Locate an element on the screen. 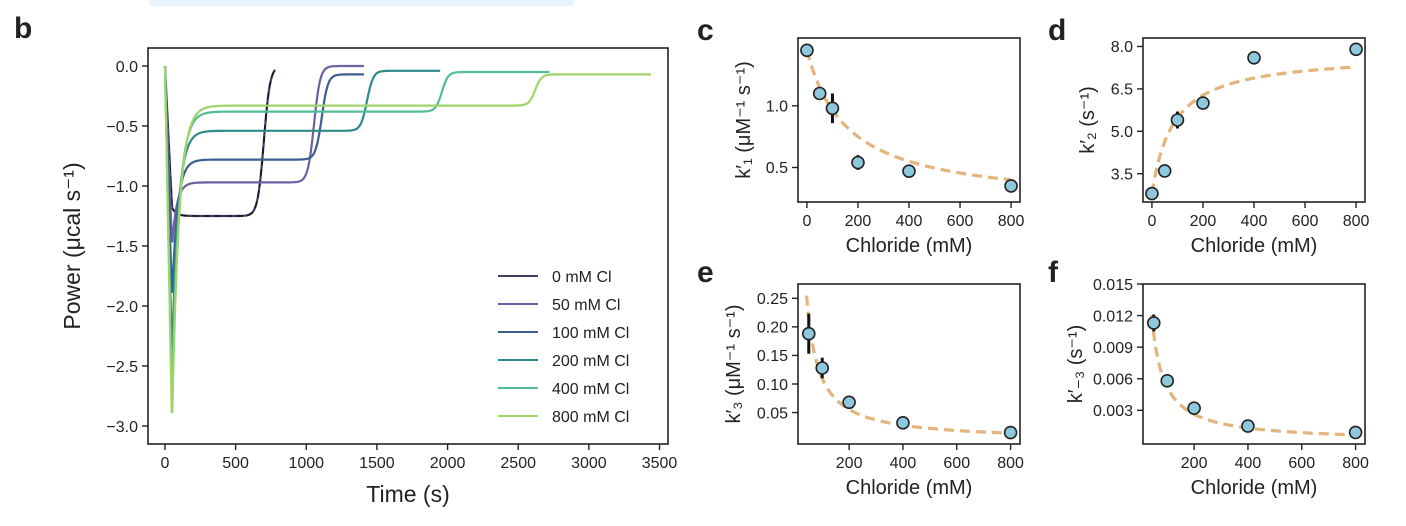 This screenshot has height=526, width=1406. y-tick-label: 5.0 is located at coordinates (1122, 132).